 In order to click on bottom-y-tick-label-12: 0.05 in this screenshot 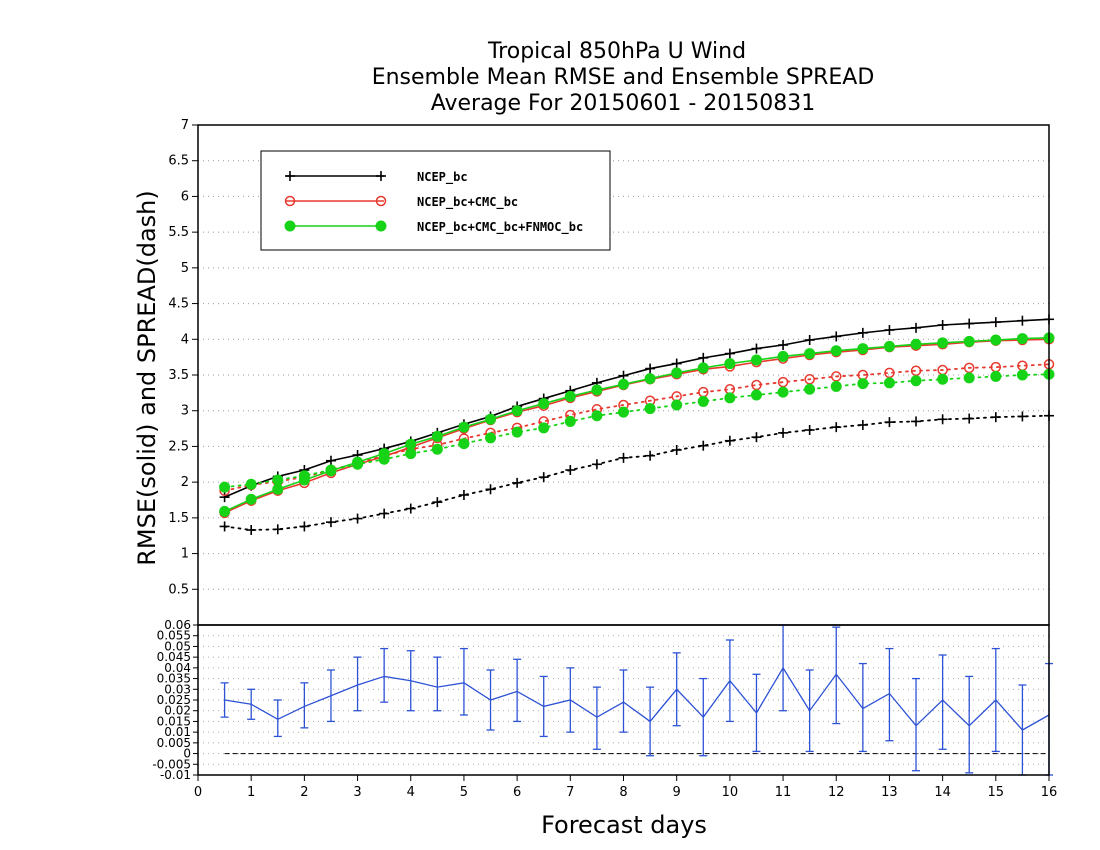, I will do `click(177, 646)`.